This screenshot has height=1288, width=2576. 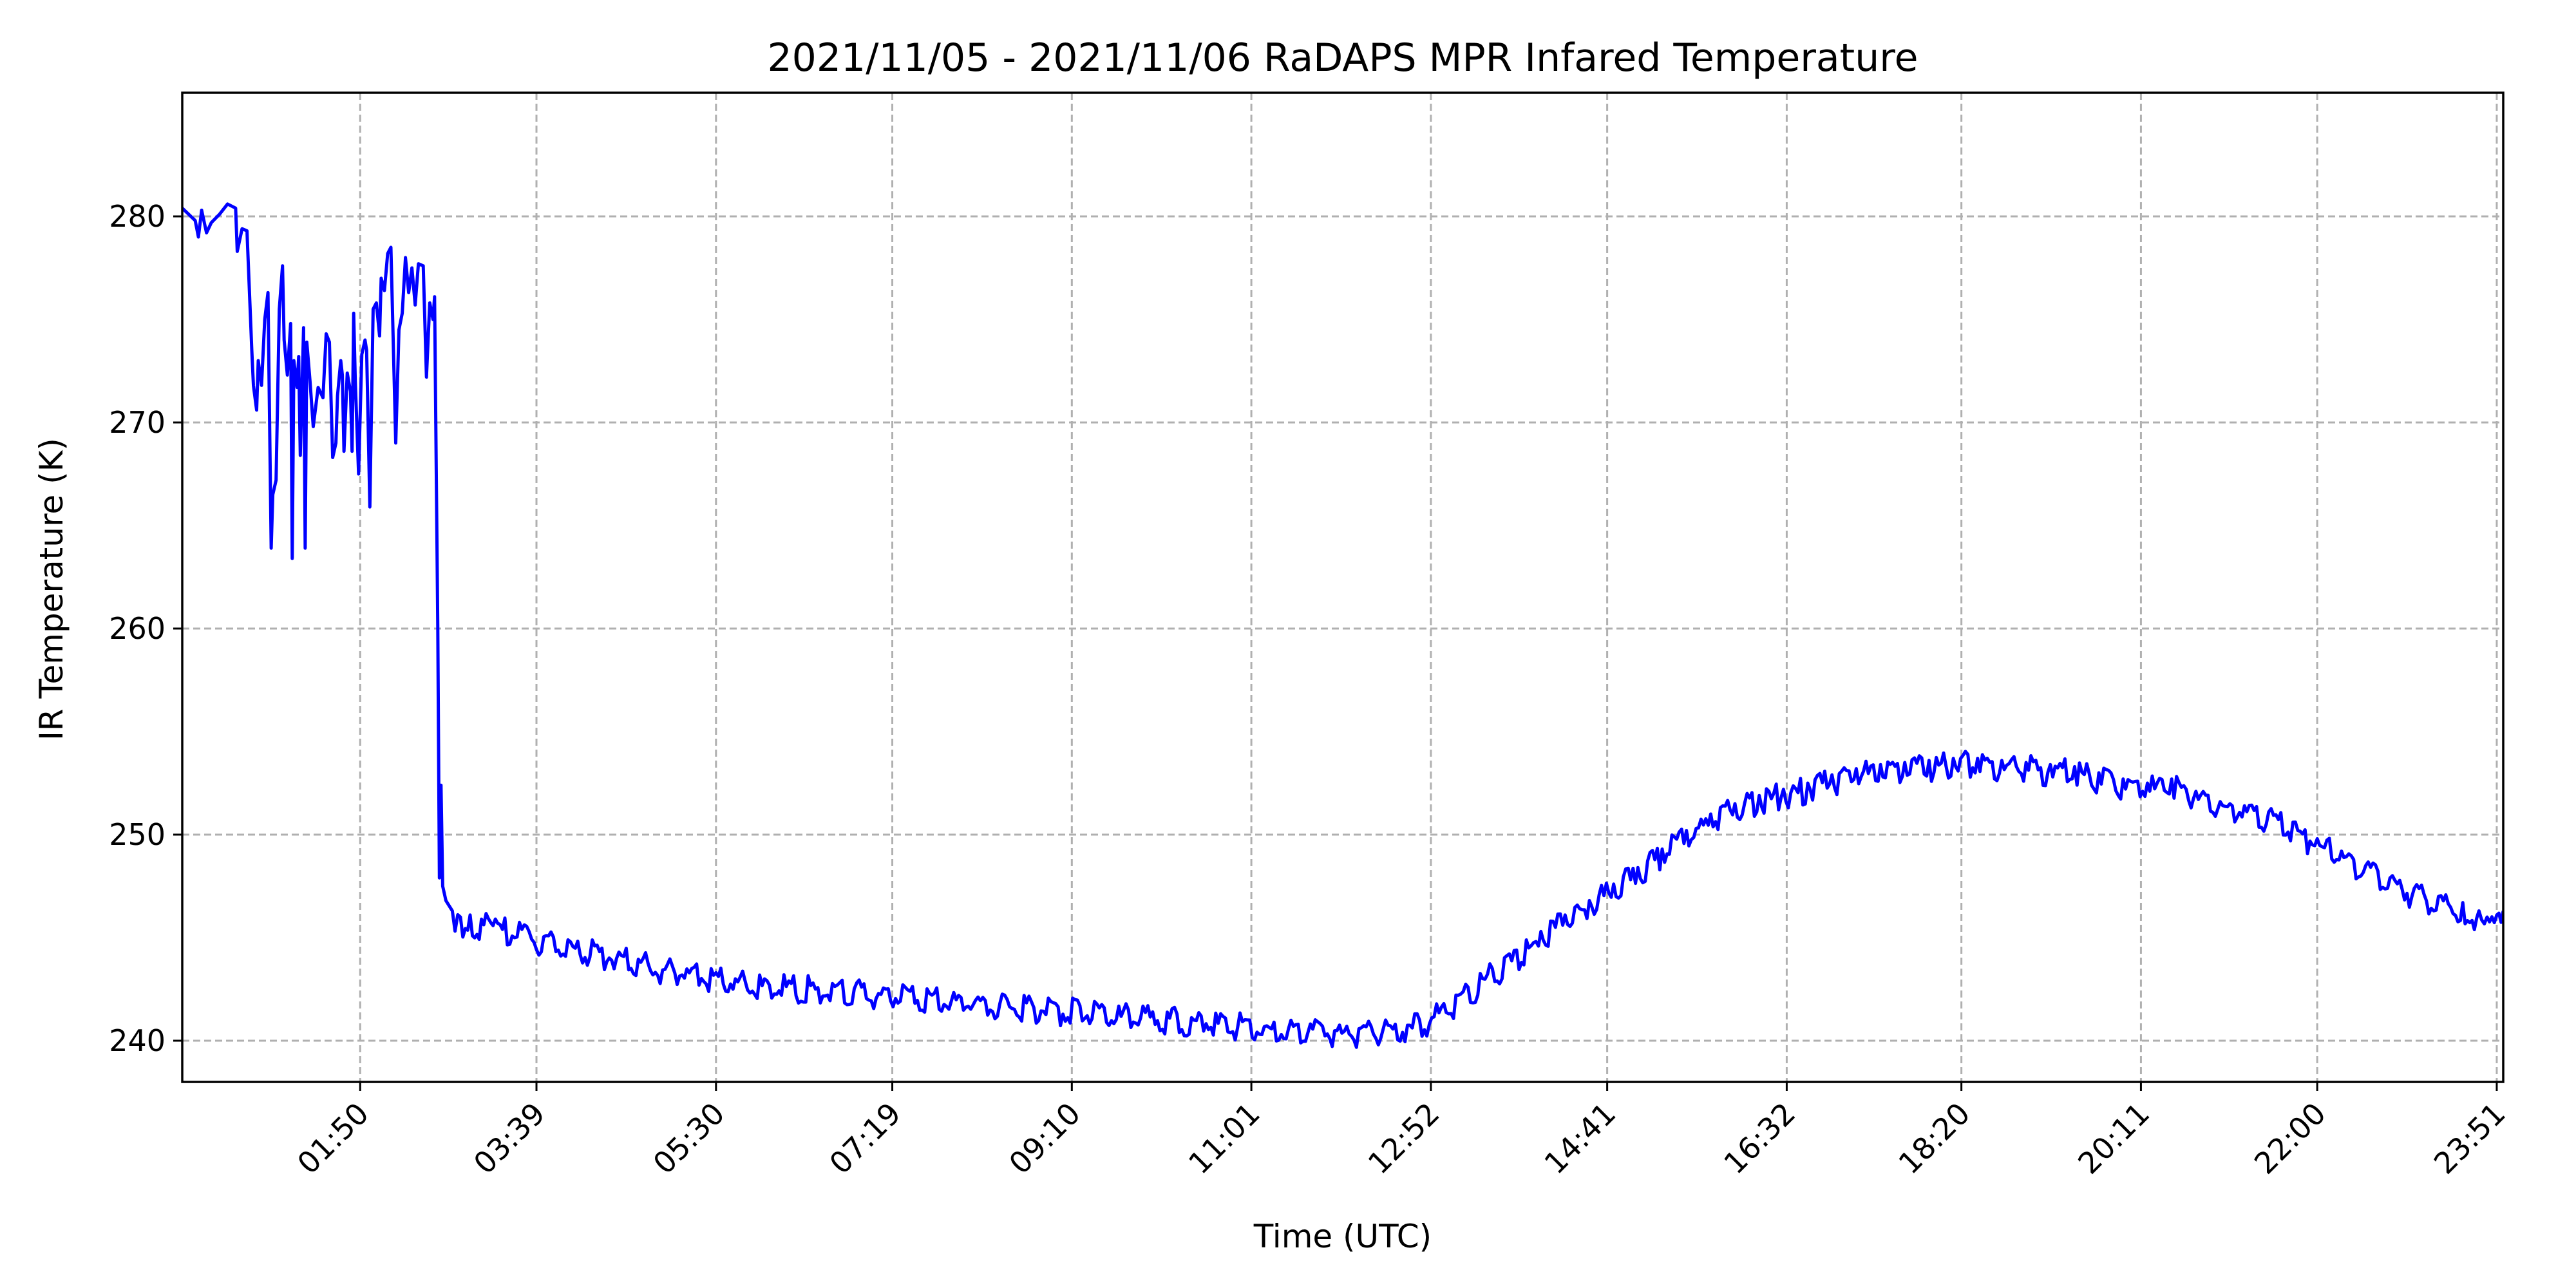 What do you see at coordinates (137, 216) in the screenshot?
I see `y-tick-label: 280` at bounding box center [137, 216].